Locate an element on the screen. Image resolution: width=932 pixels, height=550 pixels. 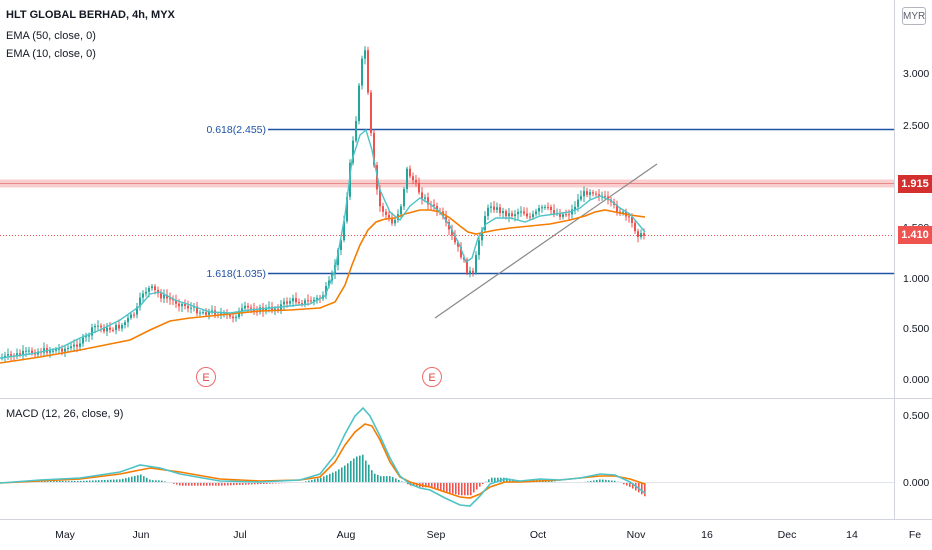
currency-button: MYR is located at coordinates (914, 16).